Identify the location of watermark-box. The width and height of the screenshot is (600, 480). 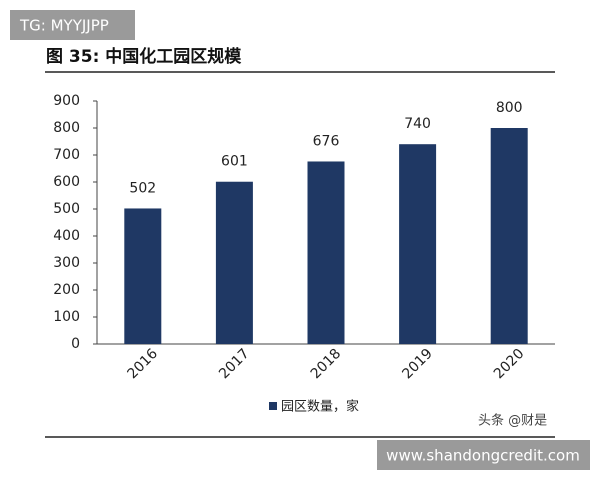
(72, 25).